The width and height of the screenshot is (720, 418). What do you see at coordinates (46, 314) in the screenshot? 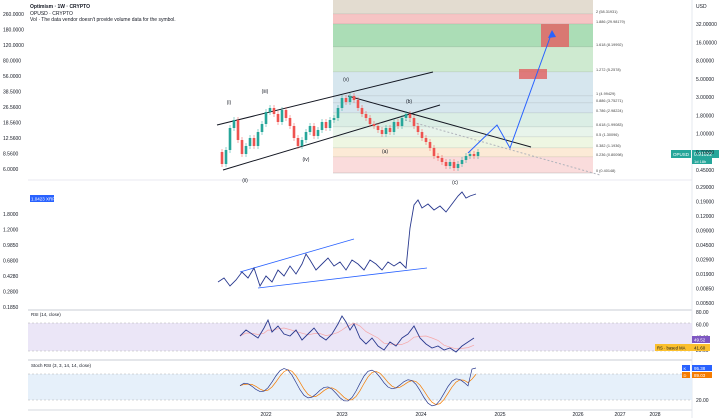
I see `rsi-title: RSI (14, close)` at bounding box center [46, 314].